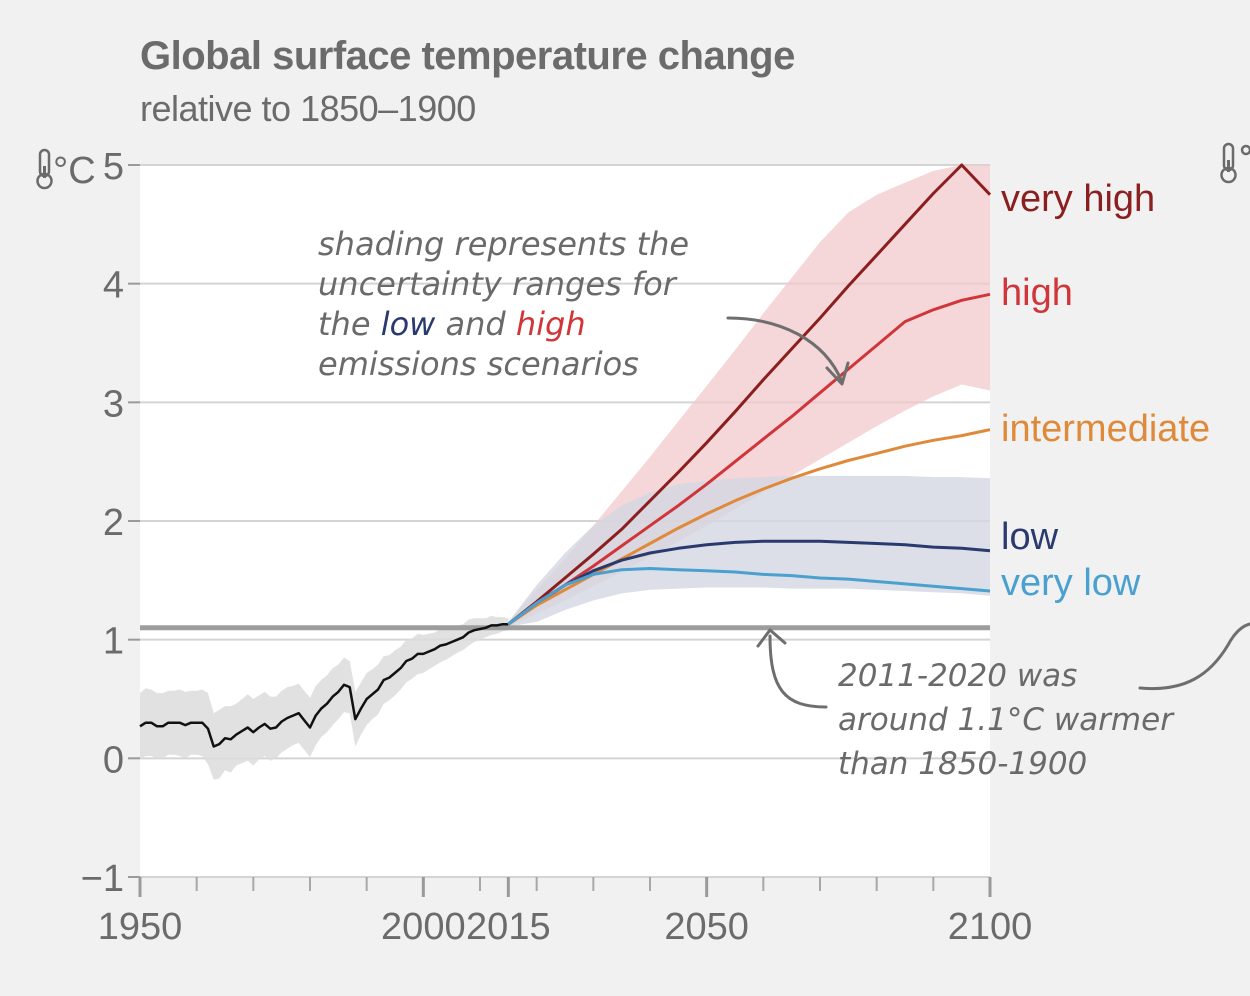 Image resolution: width=1250 pixels, height=996 pixels. Describe the element at coordinates (467, 56) in the screenshot. I see `chart-title: Global surface temperature change` at that location.